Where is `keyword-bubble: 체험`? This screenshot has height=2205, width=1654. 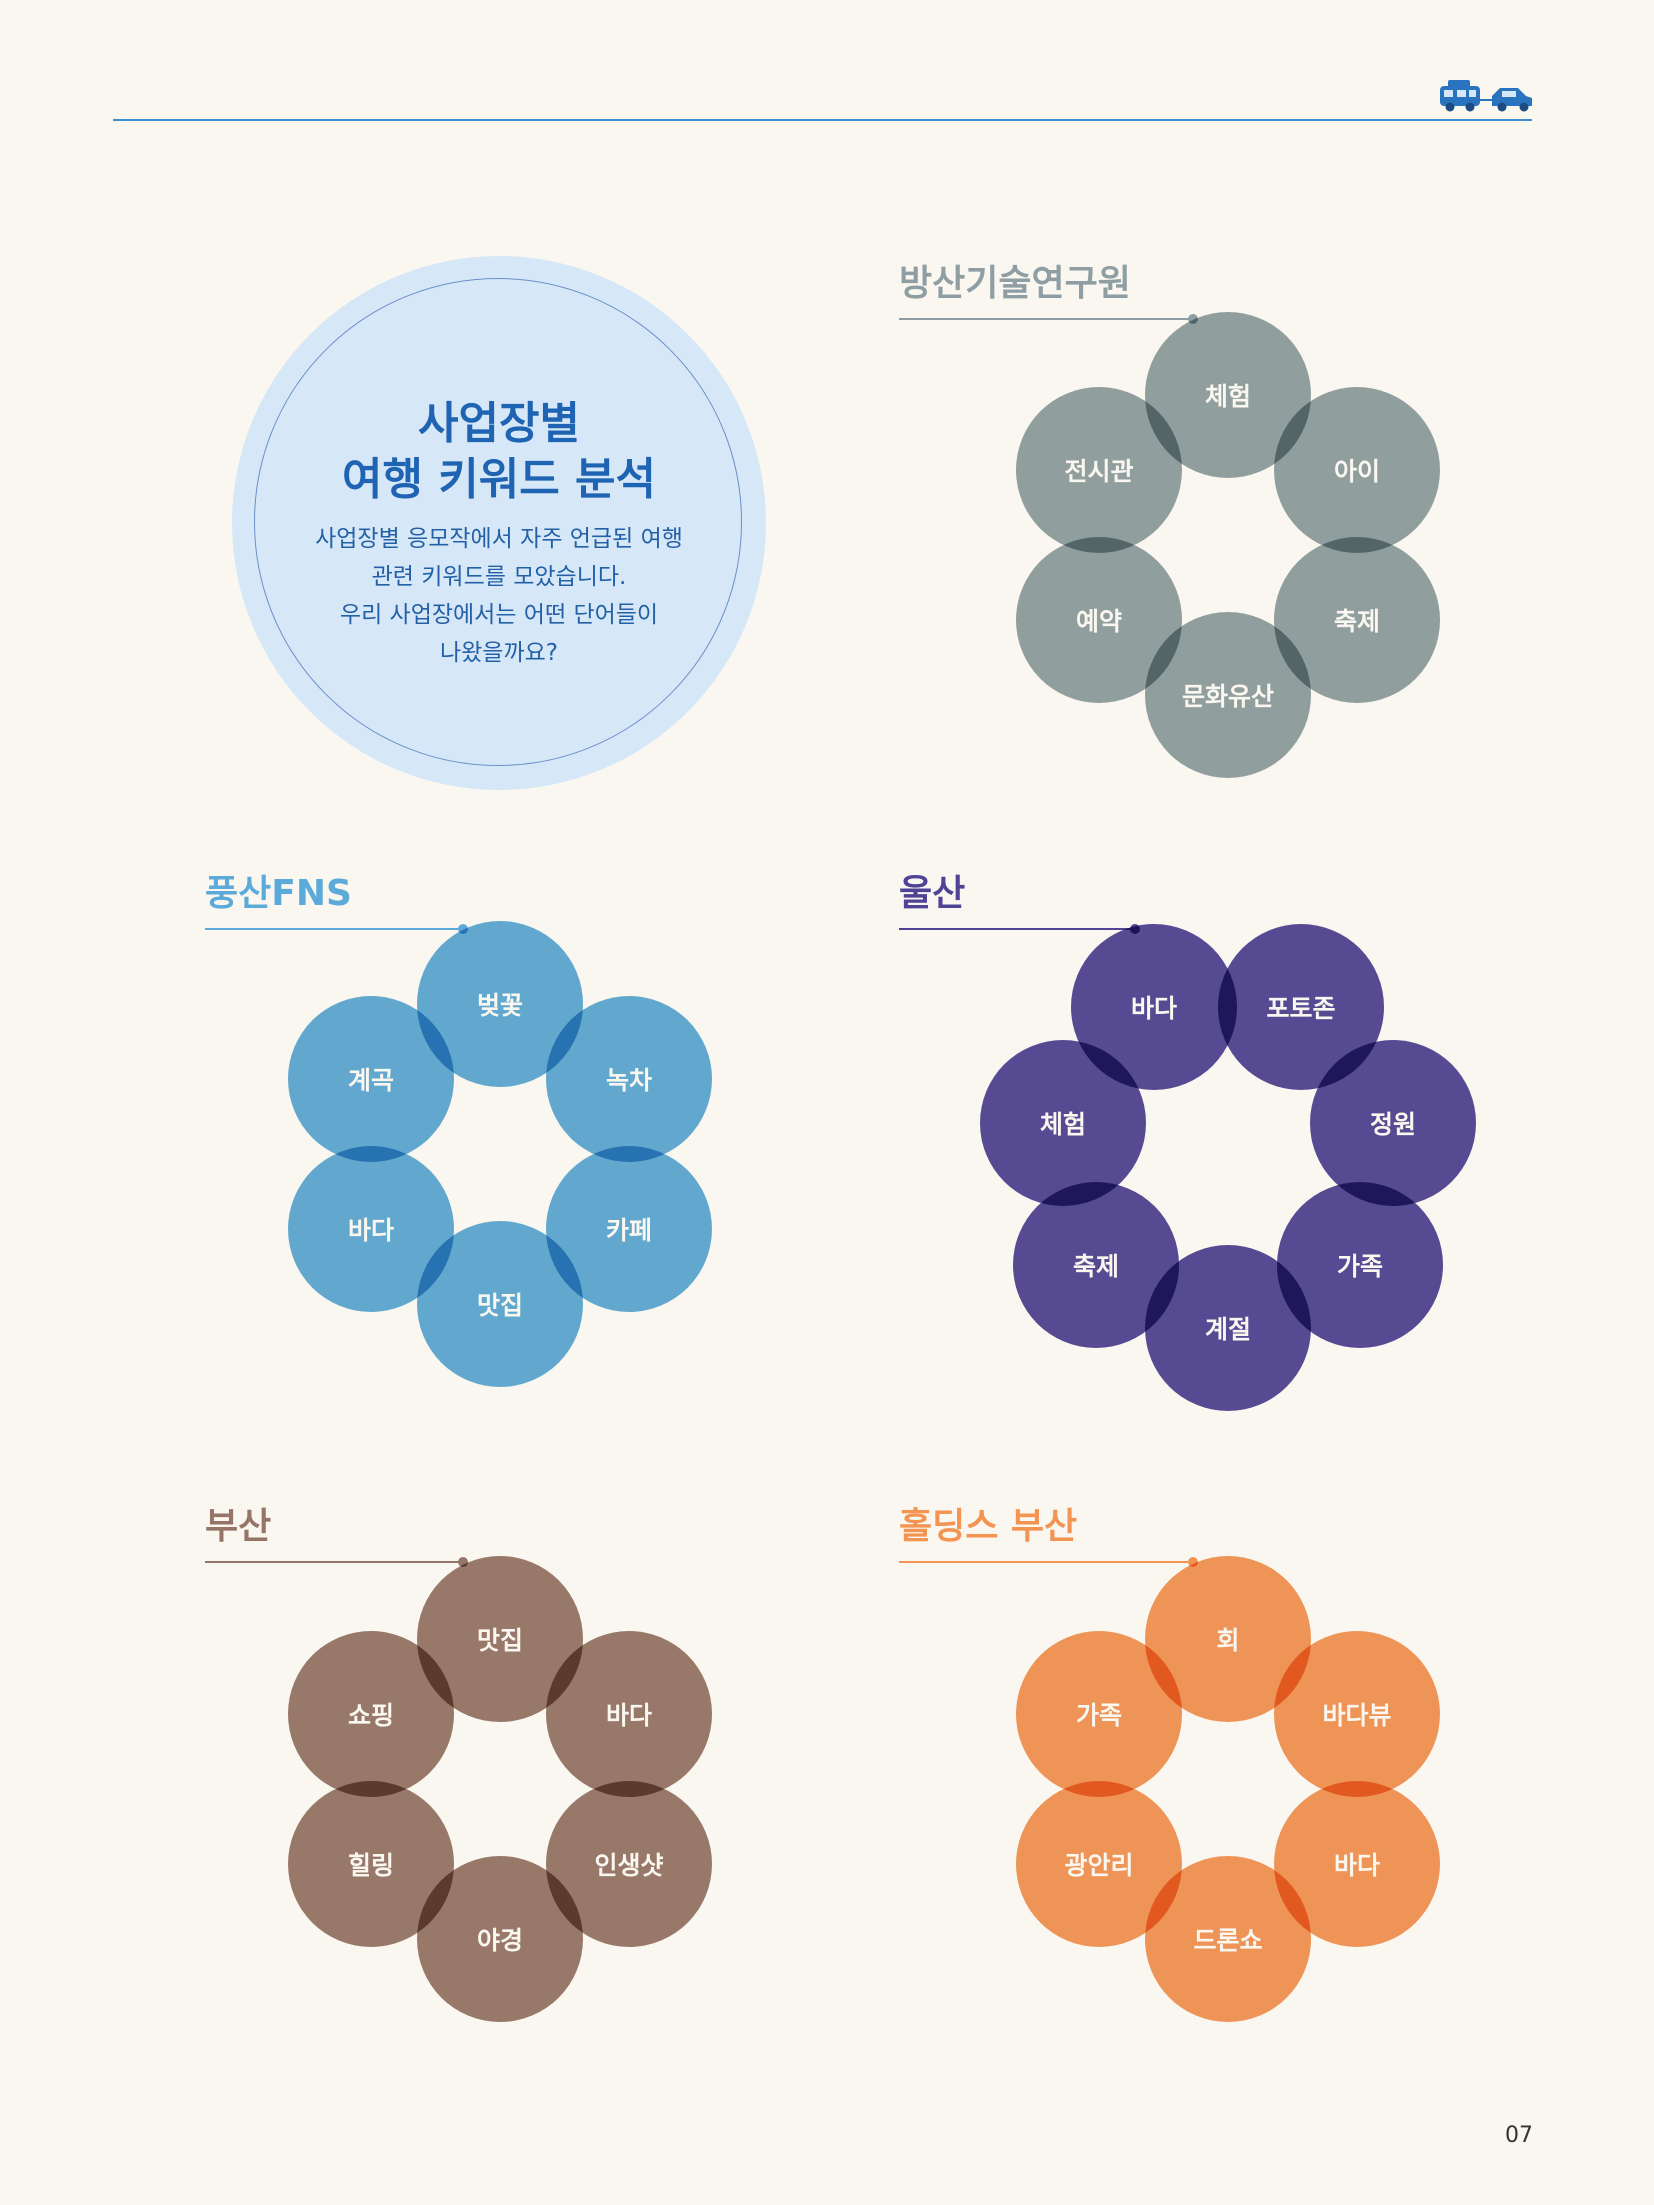 keyword-bubble: 체험 is located at coordinates (1063, 1123).